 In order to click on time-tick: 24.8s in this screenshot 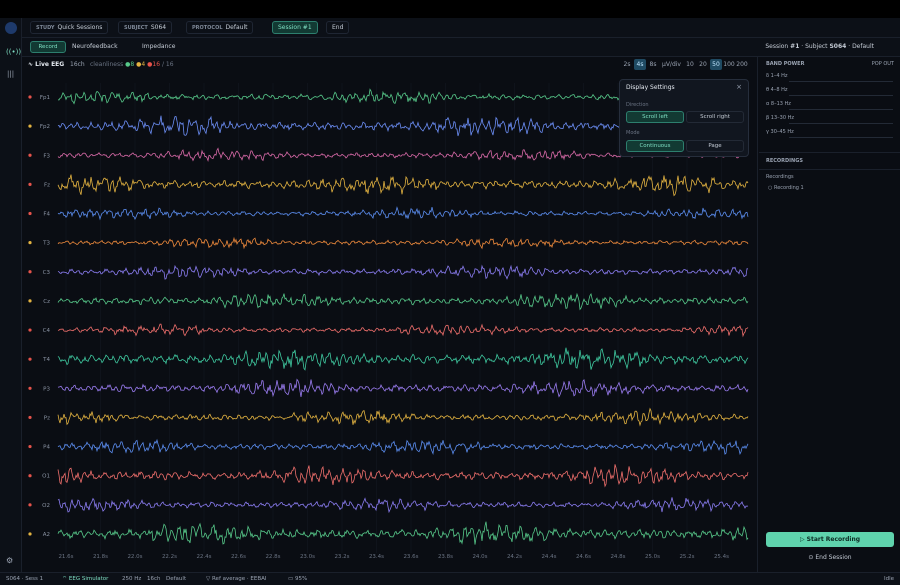, I will do `click(617, 557)`.